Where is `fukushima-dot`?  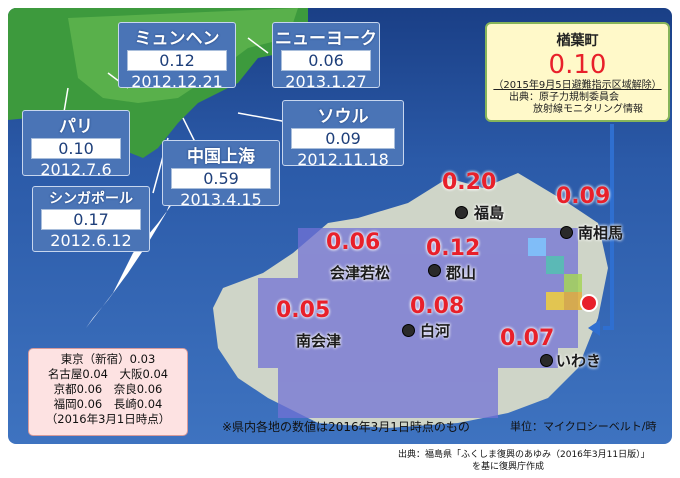
fukushima-dot is located at coordinates (461, 212).